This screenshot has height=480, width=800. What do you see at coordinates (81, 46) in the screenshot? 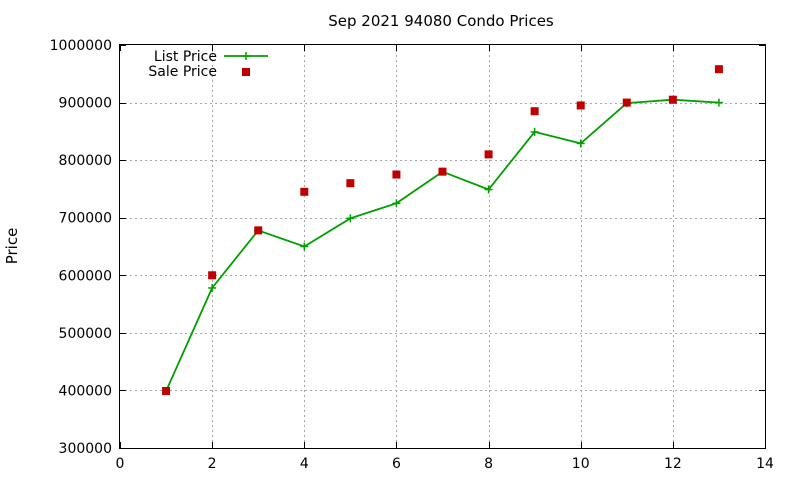
I see `y-tick-label: 1000000` at bounding box center [81, 46].